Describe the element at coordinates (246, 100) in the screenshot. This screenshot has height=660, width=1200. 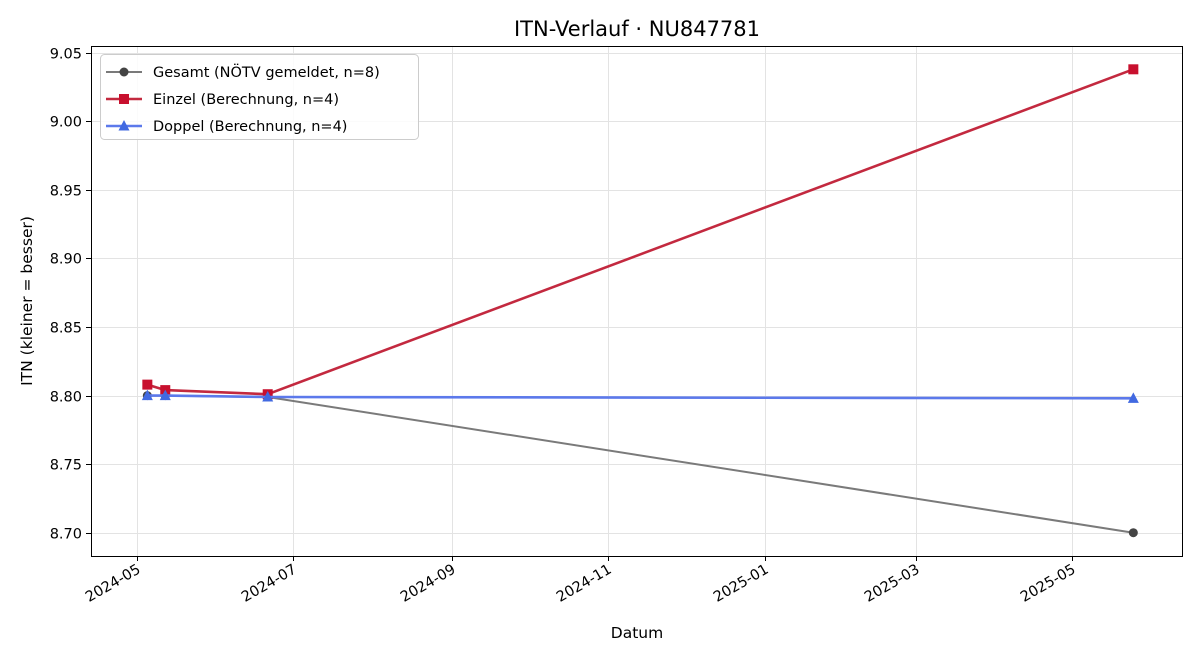
I see `legend-label: Einzel (Berechnung, n=4)` at that location.